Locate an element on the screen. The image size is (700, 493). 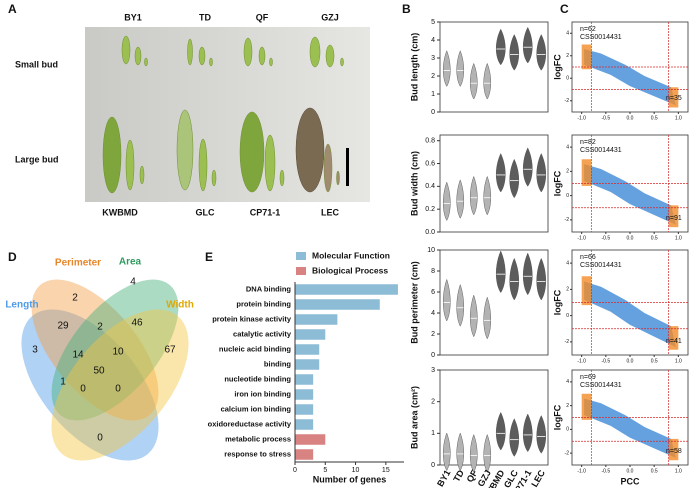
venn-count: 4 is located at coordinates (133, 282).